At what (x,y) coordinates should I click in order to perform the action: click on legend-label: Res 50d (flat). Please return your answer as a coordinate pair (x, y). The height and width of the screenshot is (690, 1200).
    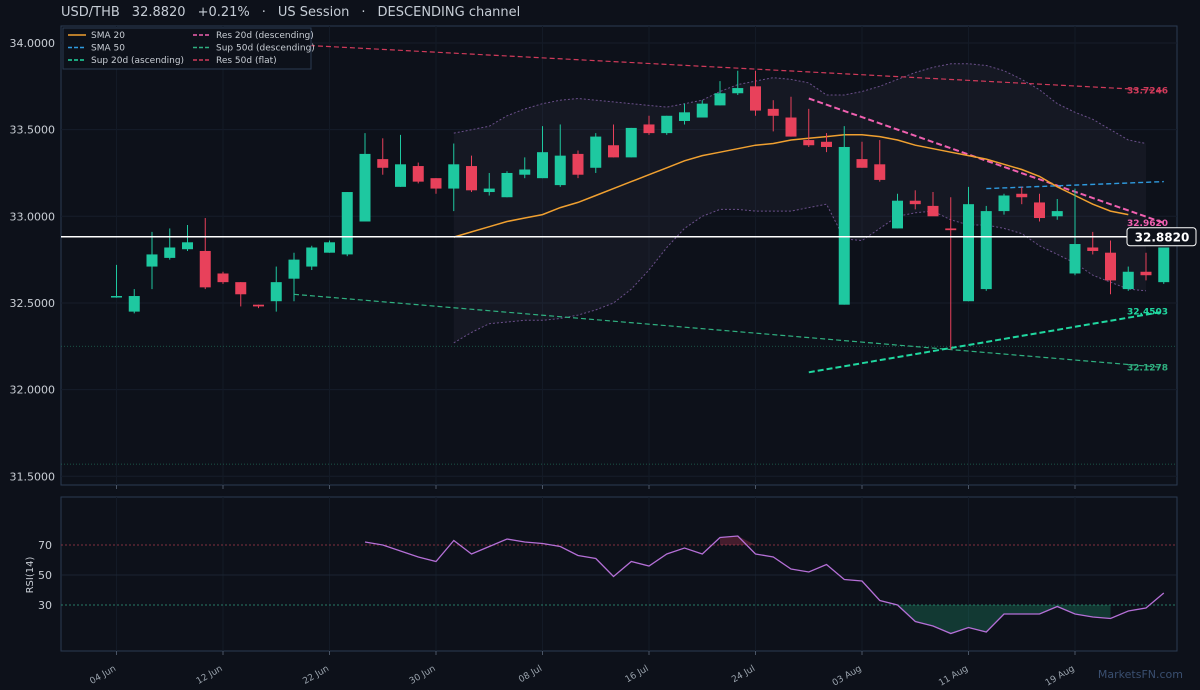
    Looking at the image, I should click on (246, 61).